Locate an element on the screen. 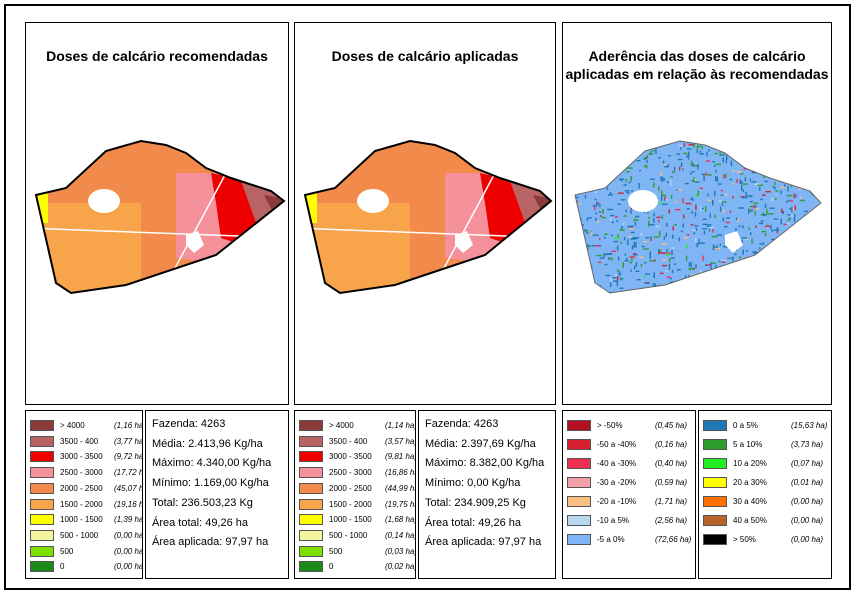 The image size is (857, 596). legend-area: (44,99 ha) is located at coordinates (400, 488).